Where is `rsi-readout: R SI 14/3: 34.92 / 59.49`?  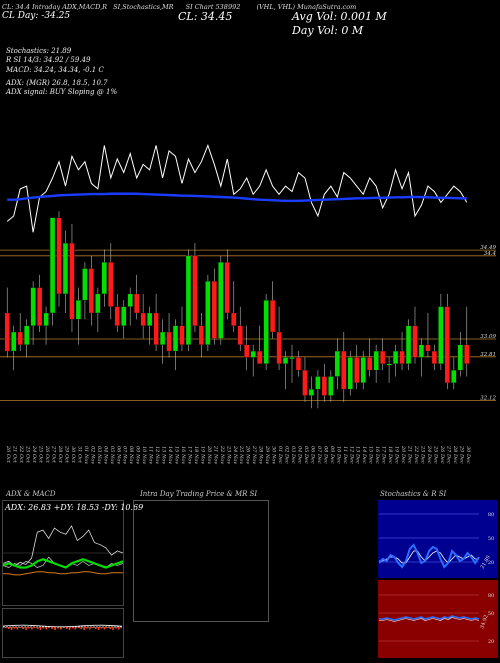
rsi-readout: R SI 14/3: 34.92 / 59.49 is located at coordinates (48, 60).